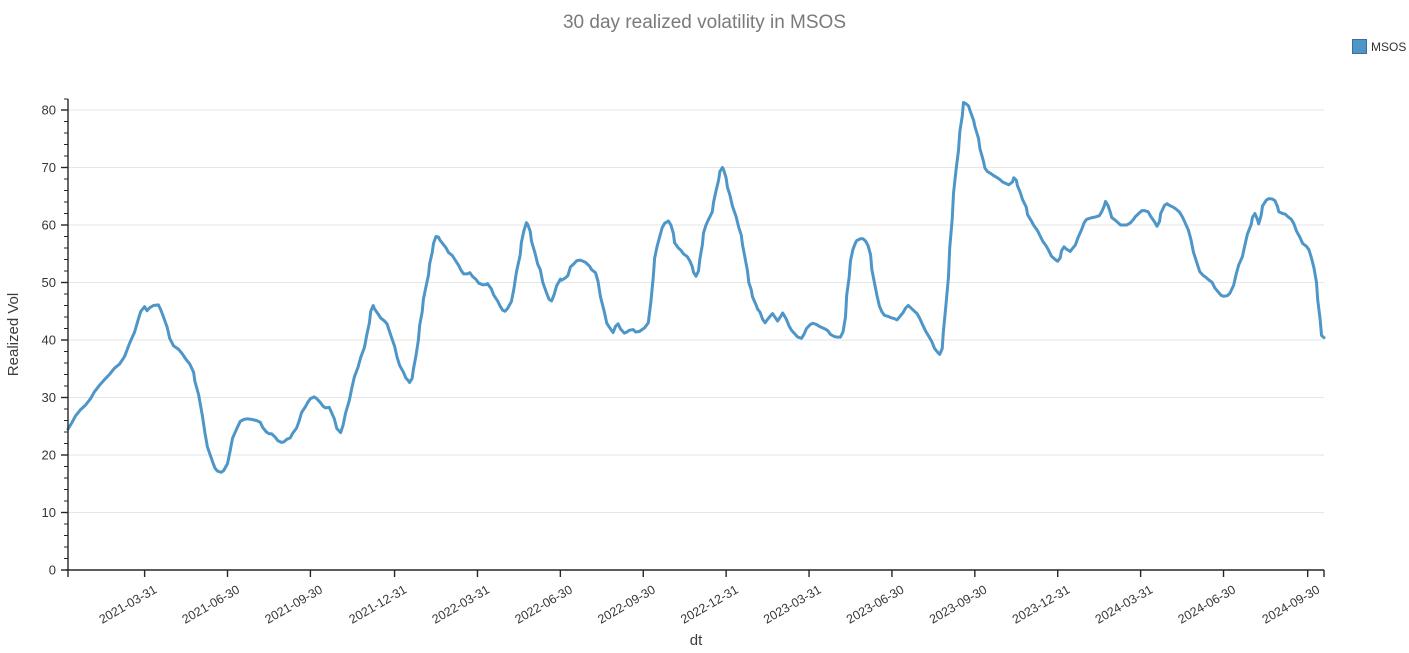 Image resolution: width=1409 pixels, height=653 pixels. What do you see at coordinates (128, 604) in the screenshot?
I see `x-tick-label-0: 2021-03-31` at bounding box center [128, 604].